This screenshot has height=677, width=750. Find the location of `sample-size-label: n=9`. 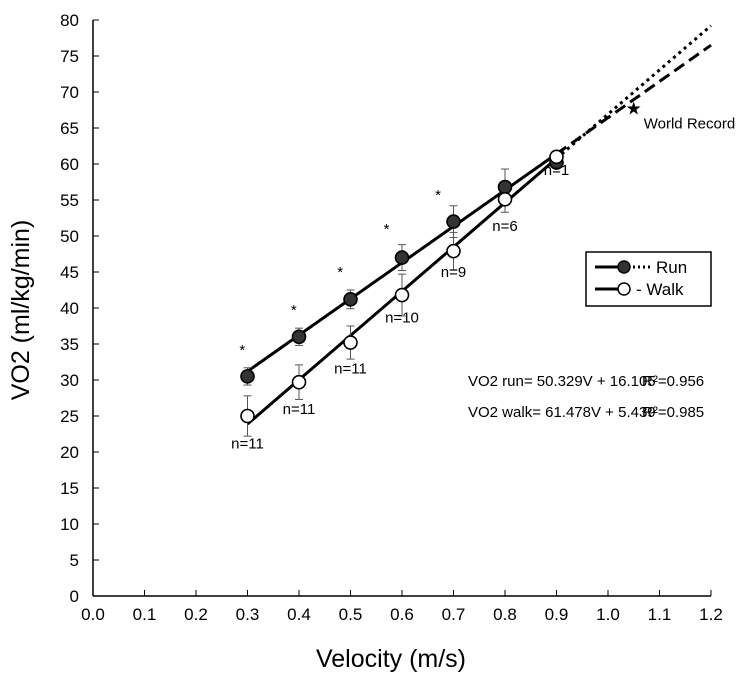

sample-size-label: n=9 is located at coordinates (453, 272).